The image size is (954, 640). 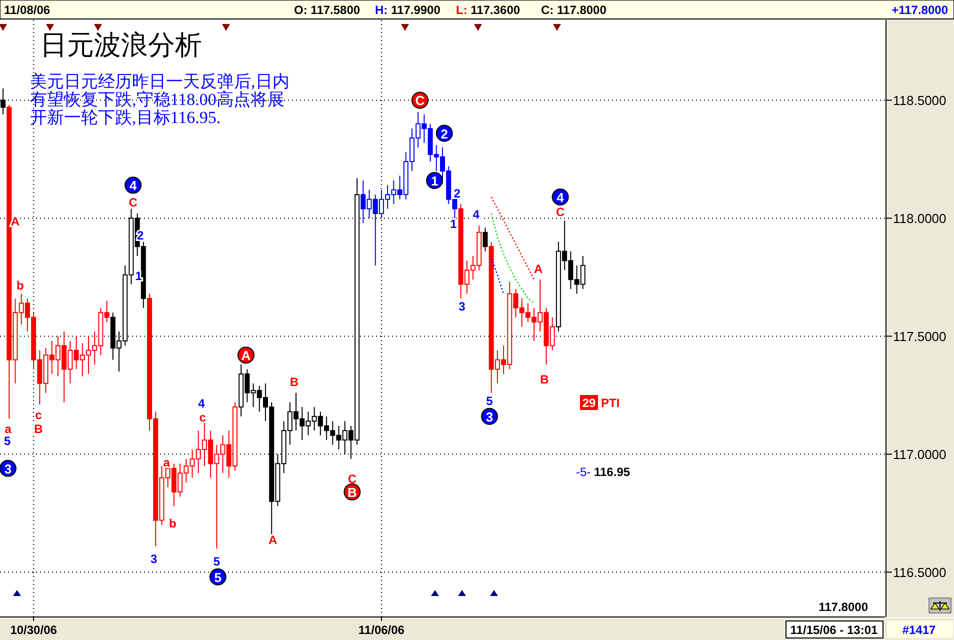 What do you see at coordinates (601, 403) in the screenshot?
I see `annotation: 29 PTI` at bounding box center [601, 403].